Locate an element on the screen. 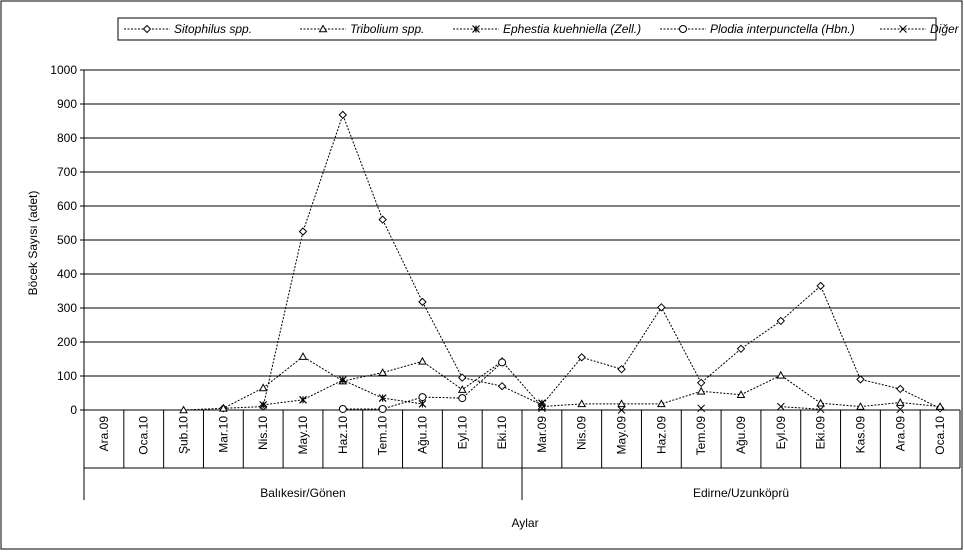  y-tick-label: 200 is located at coordinates (67, 342).